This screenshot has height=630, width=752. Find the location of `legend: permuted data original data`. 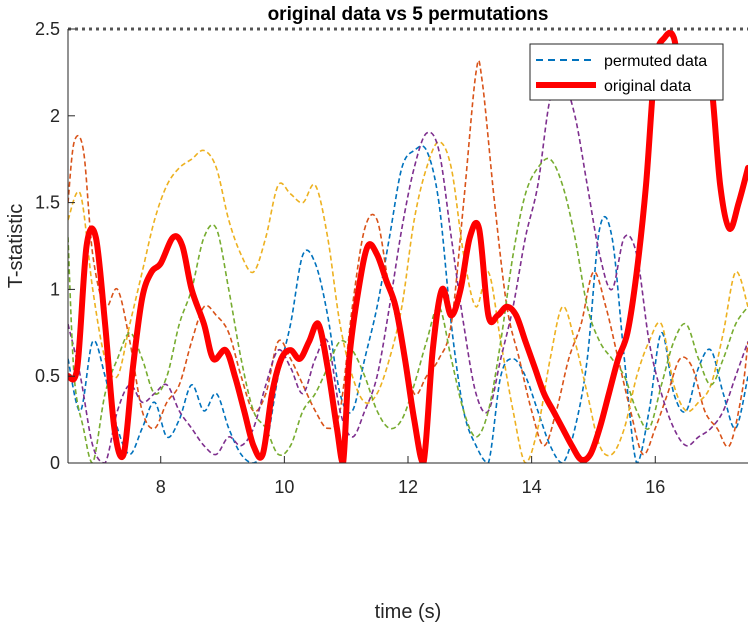

legend: permuted data original data is located at coordinates (626, 72).